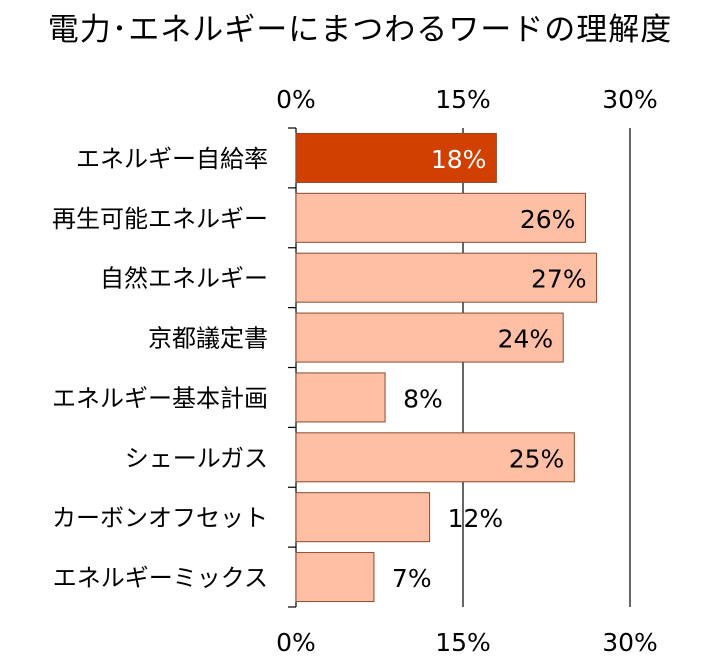 The height and width of the screenshot is (662, 720). Describe the element at coordinates (423, 398) in the screenshot. I see `value-label: 8%` at that location.